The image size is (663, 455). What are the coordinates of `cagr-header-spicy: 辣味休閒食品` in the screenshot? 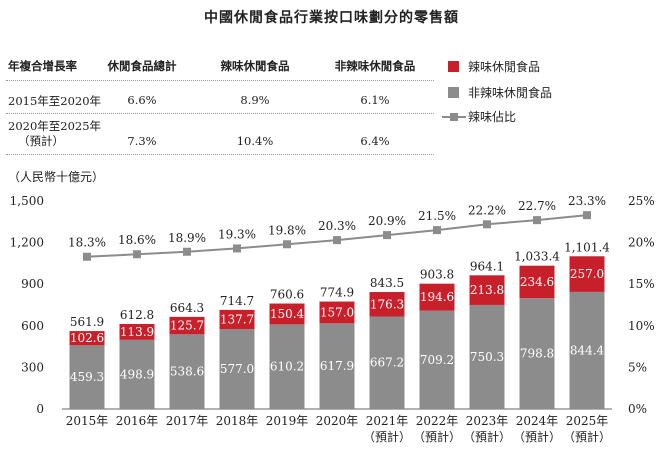 It's located at (255, 66).